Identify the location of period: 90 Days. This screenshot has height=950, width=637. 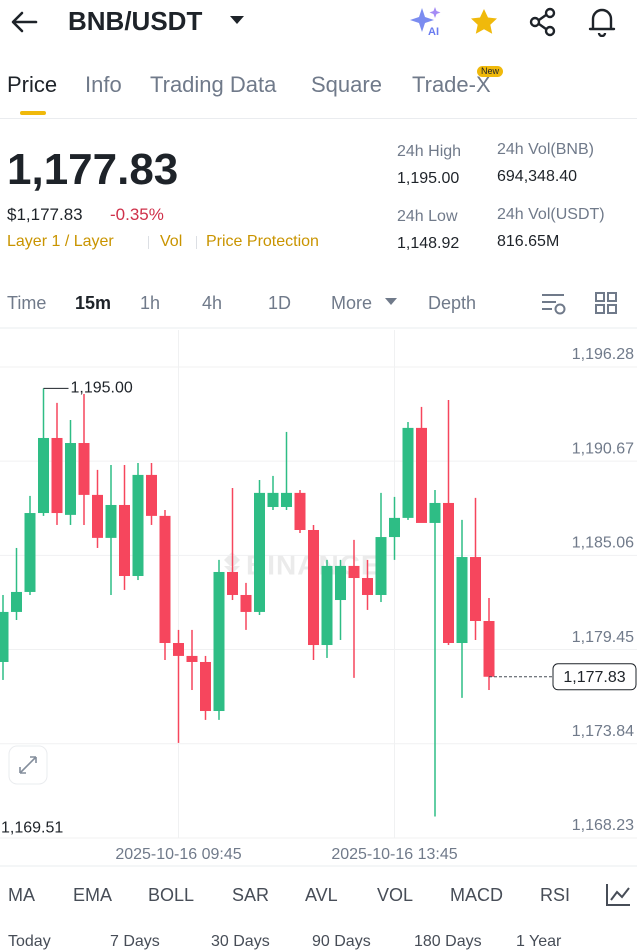
(341, 941).